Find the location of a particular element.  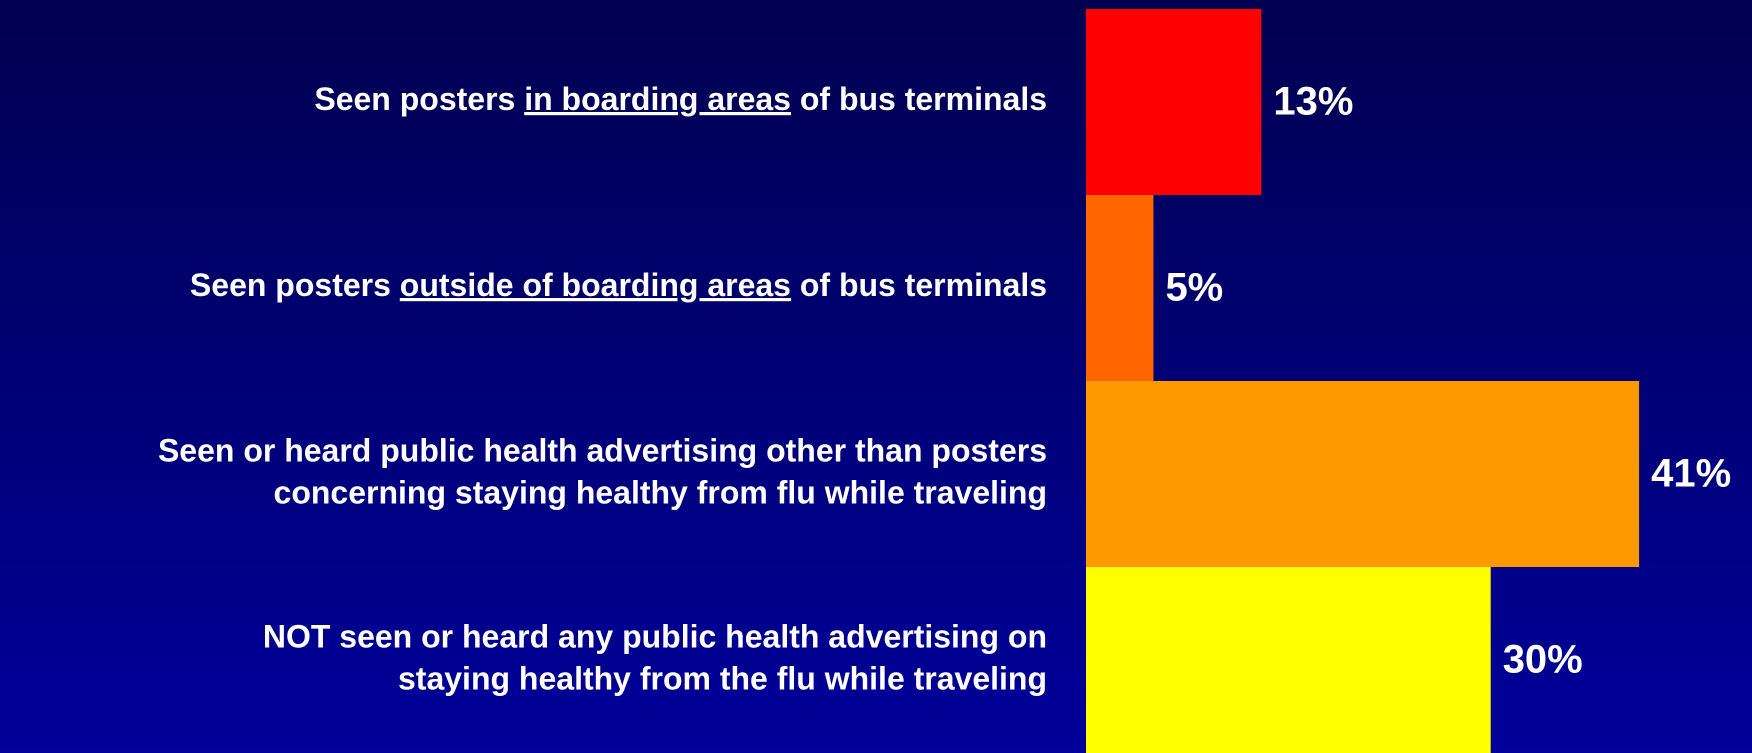

underlined-text: in boarding areas is located at coordinates (657, 99).